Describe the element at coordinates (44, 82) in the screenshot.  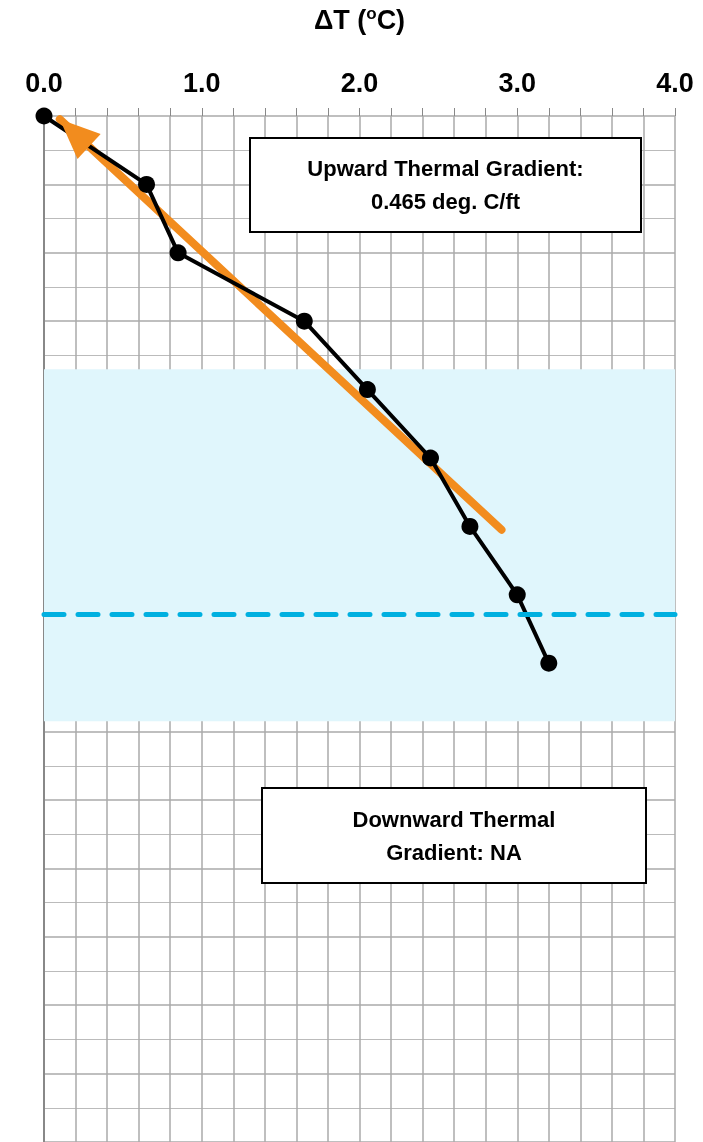
I see `x-tick-label: 0.0` at that location.